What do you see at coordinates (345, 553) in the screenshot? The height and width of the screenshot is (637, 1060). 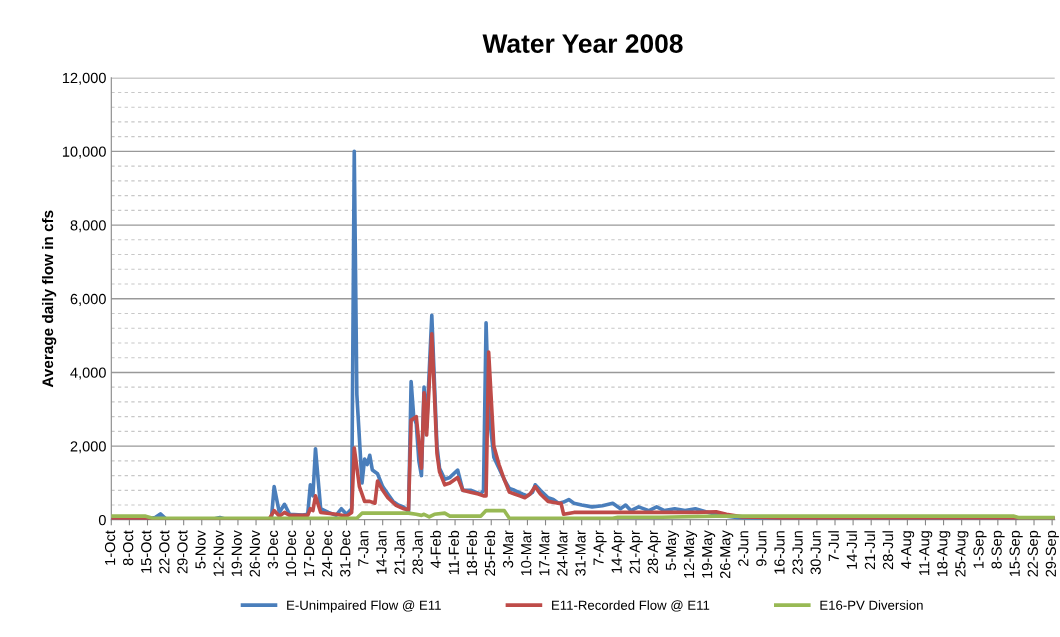 I see `x-tick-label: 31-Dec` at bounding box center [345, 553].